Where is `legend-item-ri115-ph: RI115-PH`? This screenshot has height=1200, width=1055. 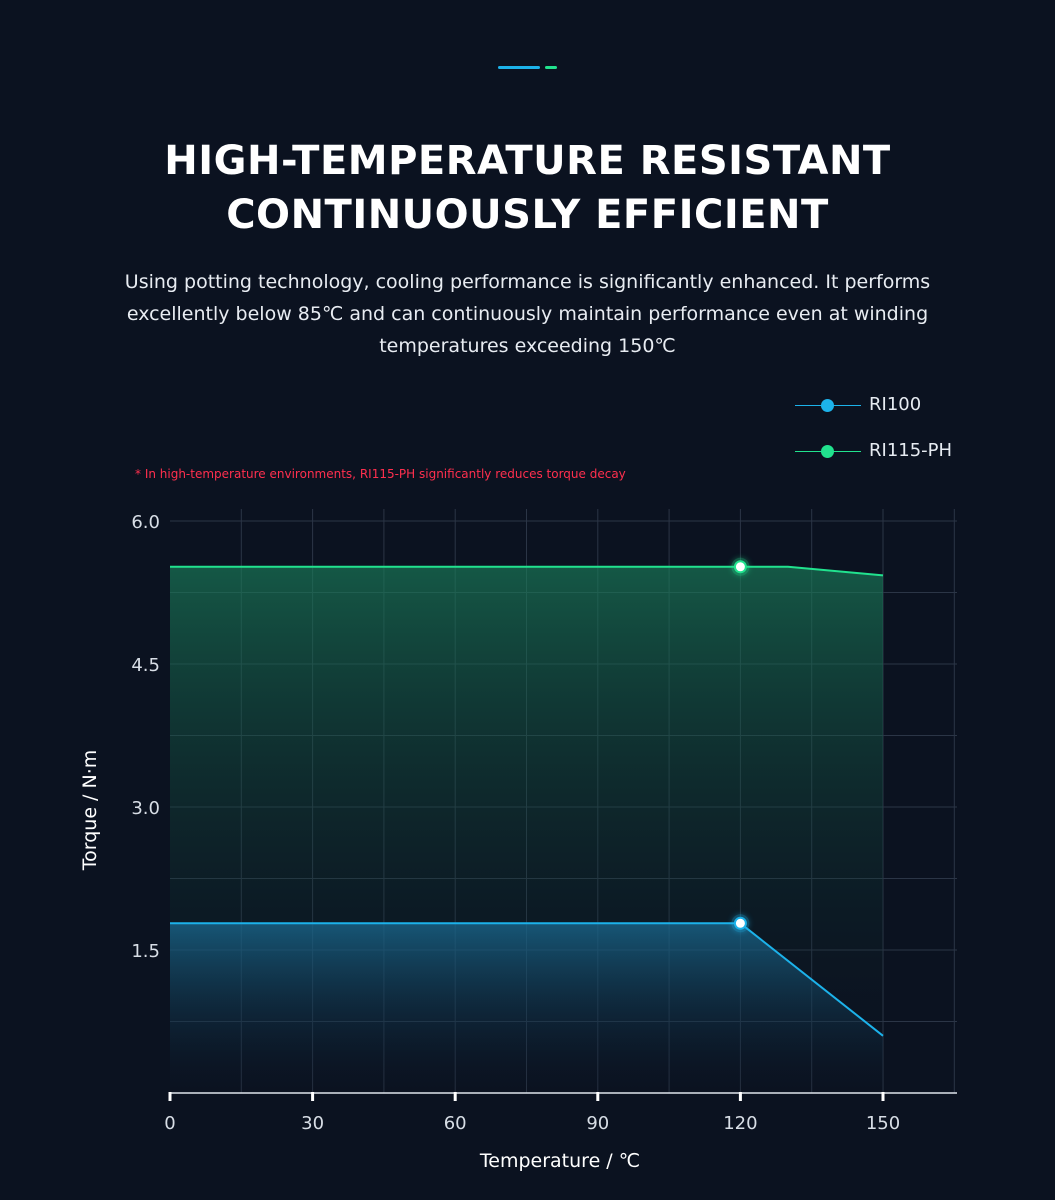
legend-item-ri115-ph: RI115-PH is located at coordinates (915, 457).